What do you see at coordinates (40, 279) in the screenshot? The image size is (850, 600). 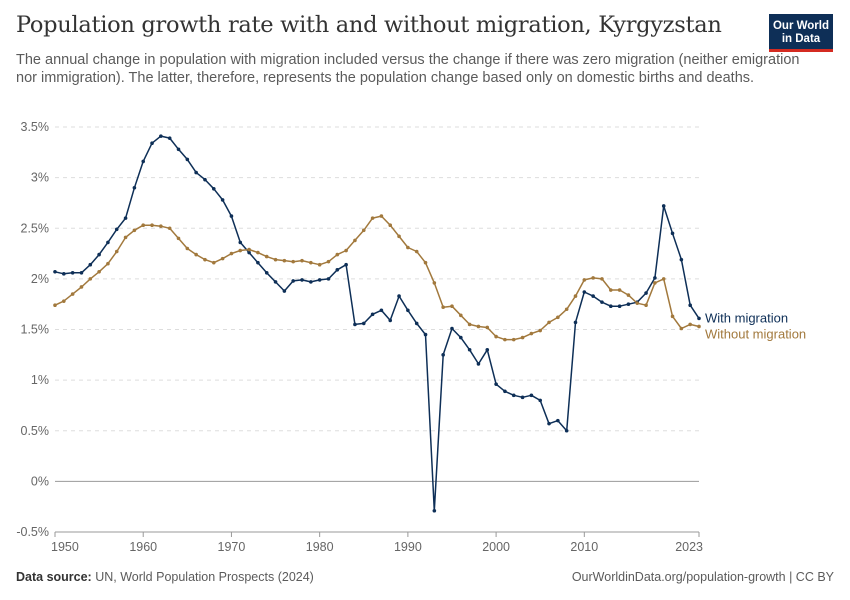 I see `y-tick-label: 2%` at bounding box center [40, 279].